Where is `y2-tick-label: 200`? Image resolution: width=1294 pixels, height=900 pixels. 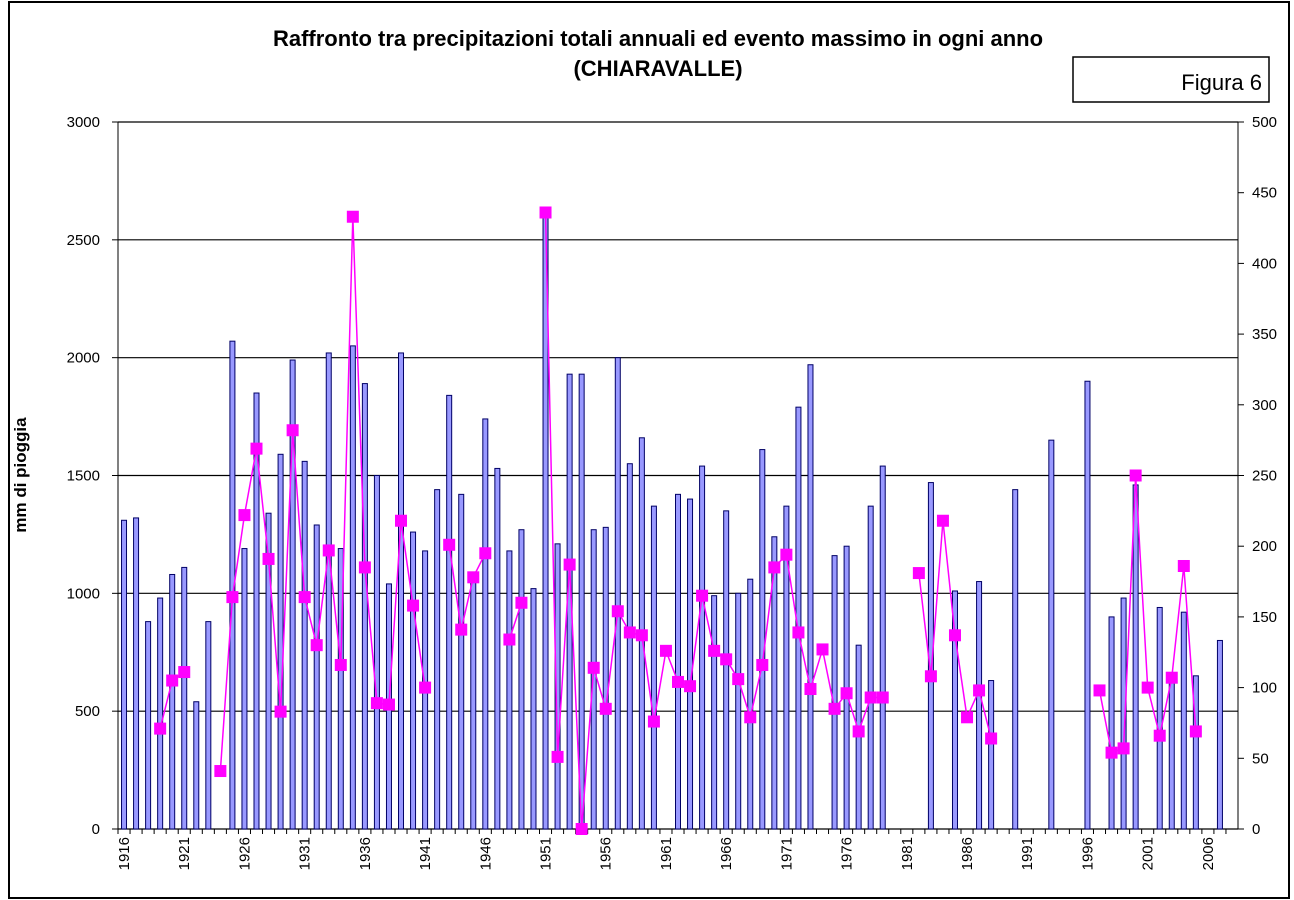 y2-tick-label: 200 is located at coordinates (1264, 546).